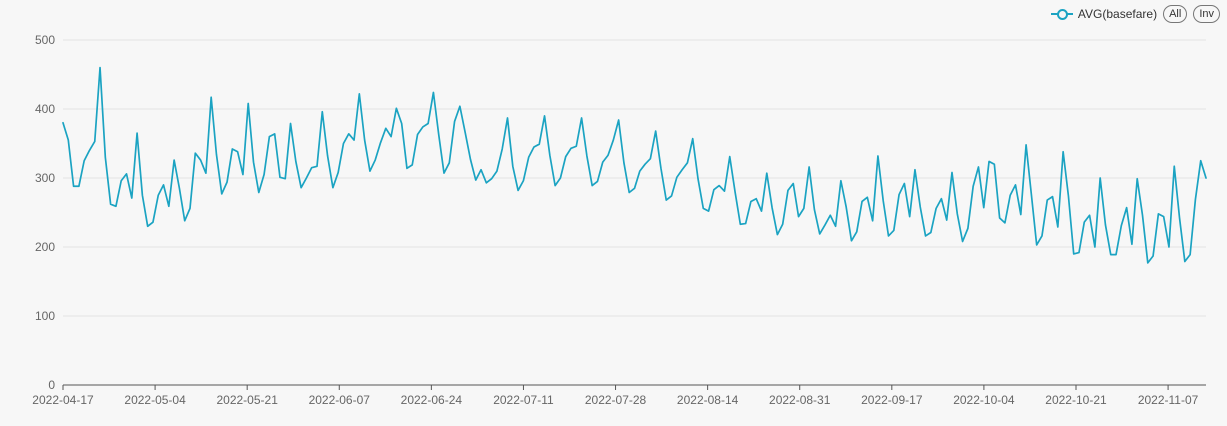 The width and height of the screenshot is (1227, 426). What do you see at coordinates (45, 247) in the screenshot?
I see `y-tick-label: 200` at bounding box center [45, 247].